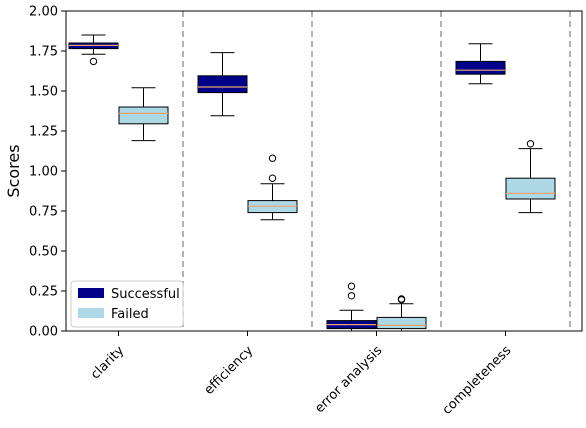 The height and width of the screenshot is (428, 586). Describe the element at coordinates (43, 252) in the screenshot. I see `y-tick-label: 0.50` at that location.